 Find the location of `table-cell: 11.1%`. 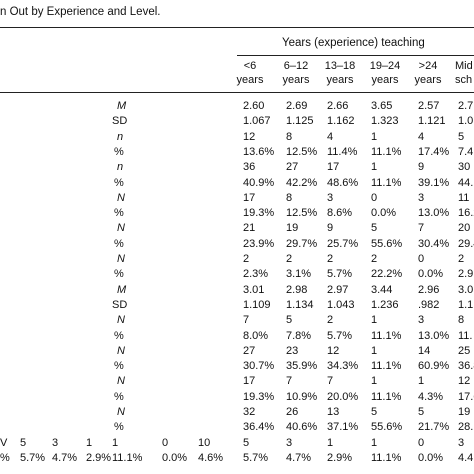

table-cell: 11.1% is located at coordinates (386, 366).